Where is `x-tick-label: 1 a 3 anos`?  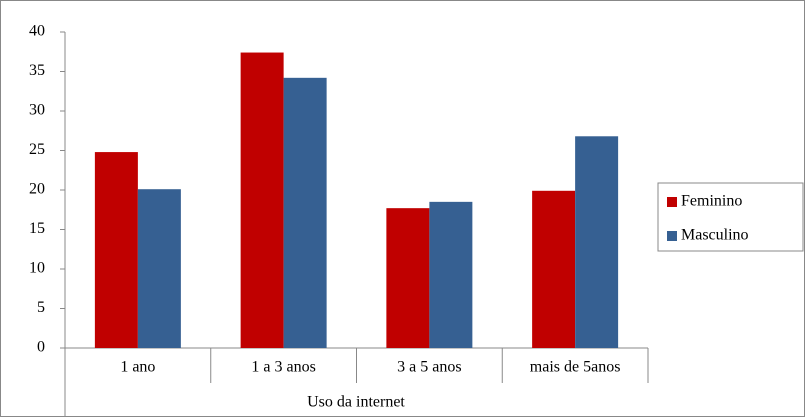 x-tick-label: 1 a 3 anos is located at coordinates (283, 367).